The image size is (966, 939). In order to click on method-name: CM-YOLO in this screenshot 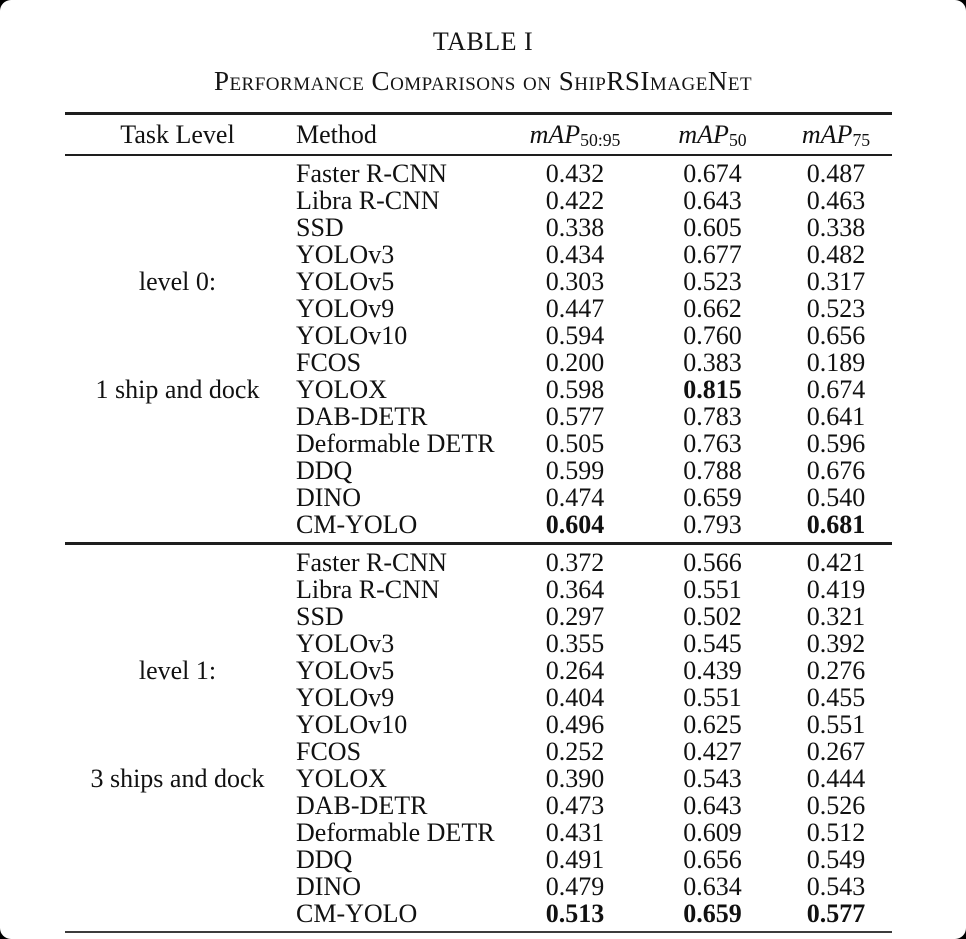, I will do `click(357, 913)`.